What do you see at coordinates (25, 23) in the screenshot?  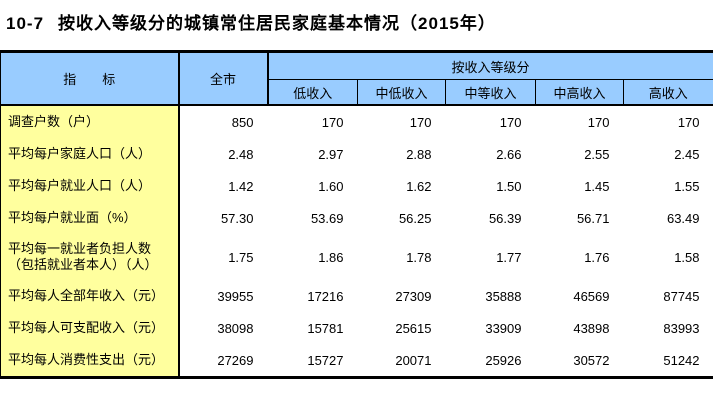 I see `table-number: 10-7` at bounding box center [25, 23].